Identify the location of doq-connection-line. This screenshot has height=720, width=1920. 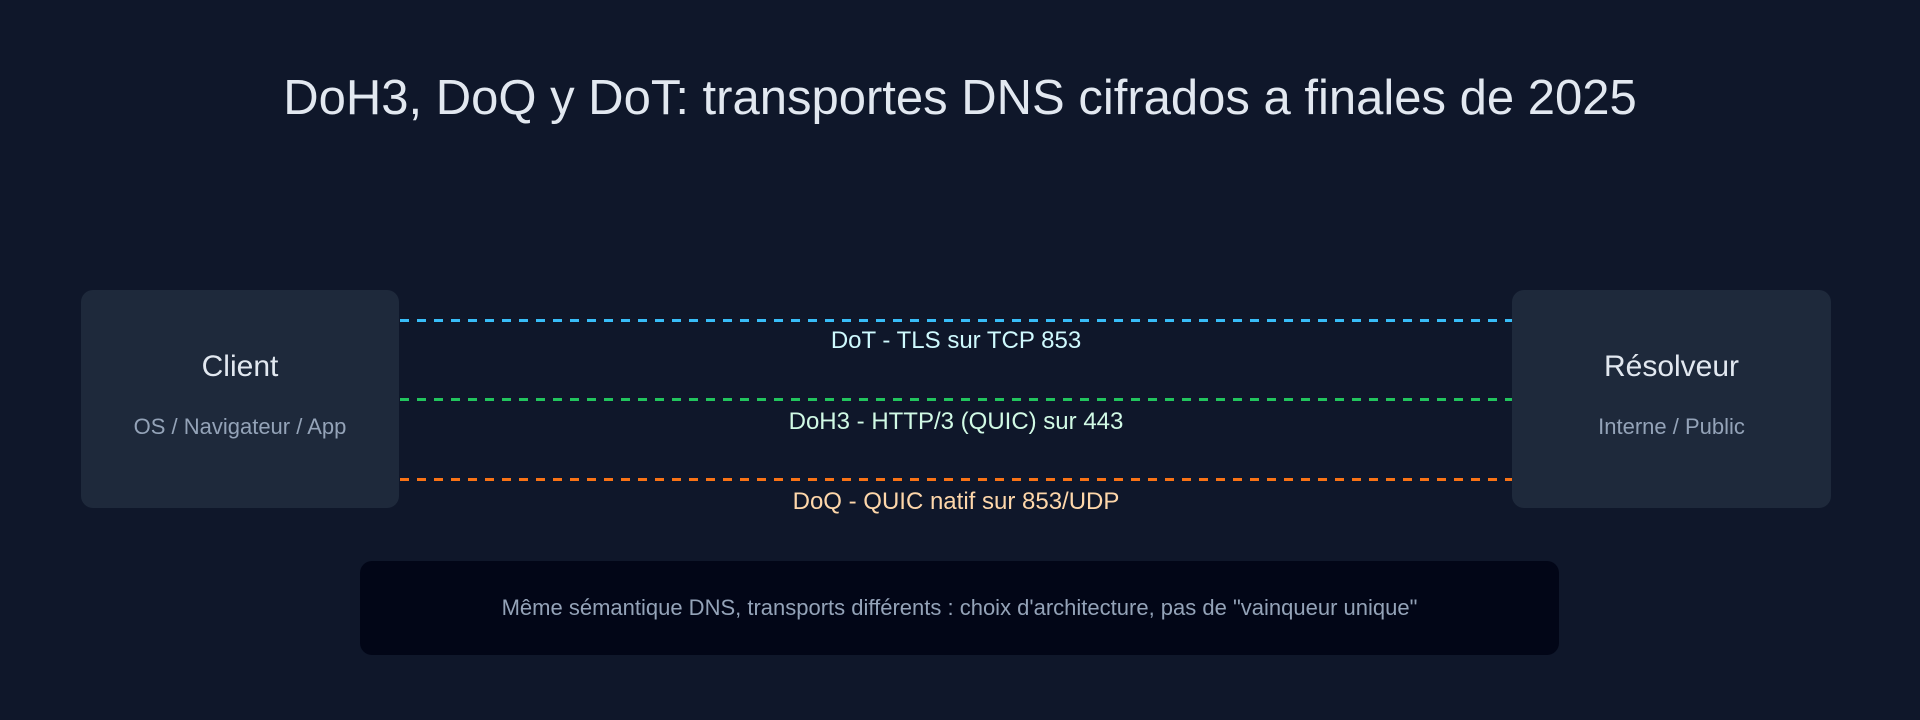
(956, 479).